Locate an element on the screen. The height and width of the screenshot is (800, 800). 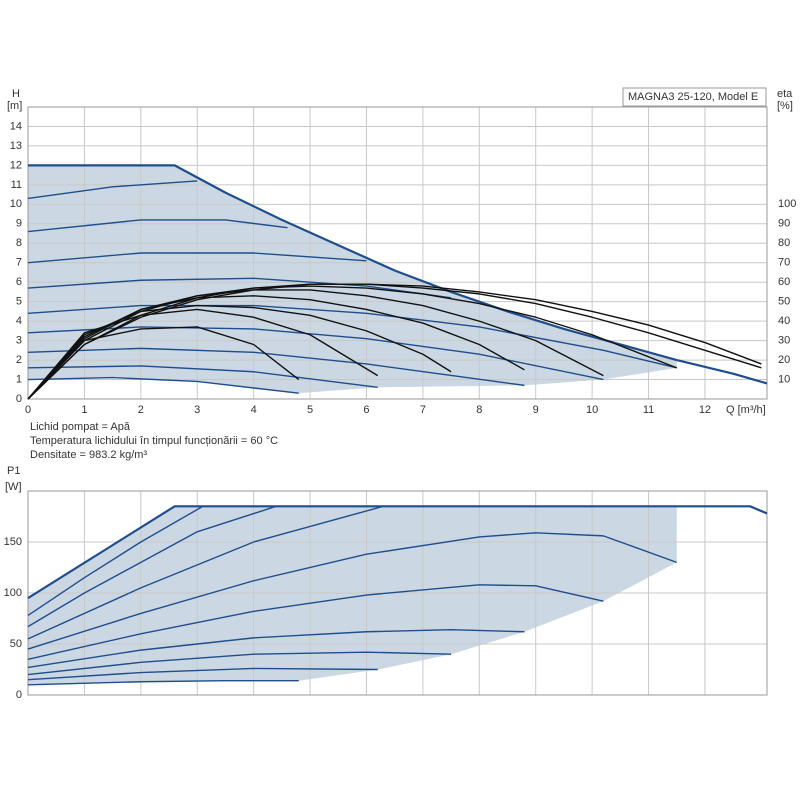
x-tick-label: 12 is located at coordinates (705, 410).